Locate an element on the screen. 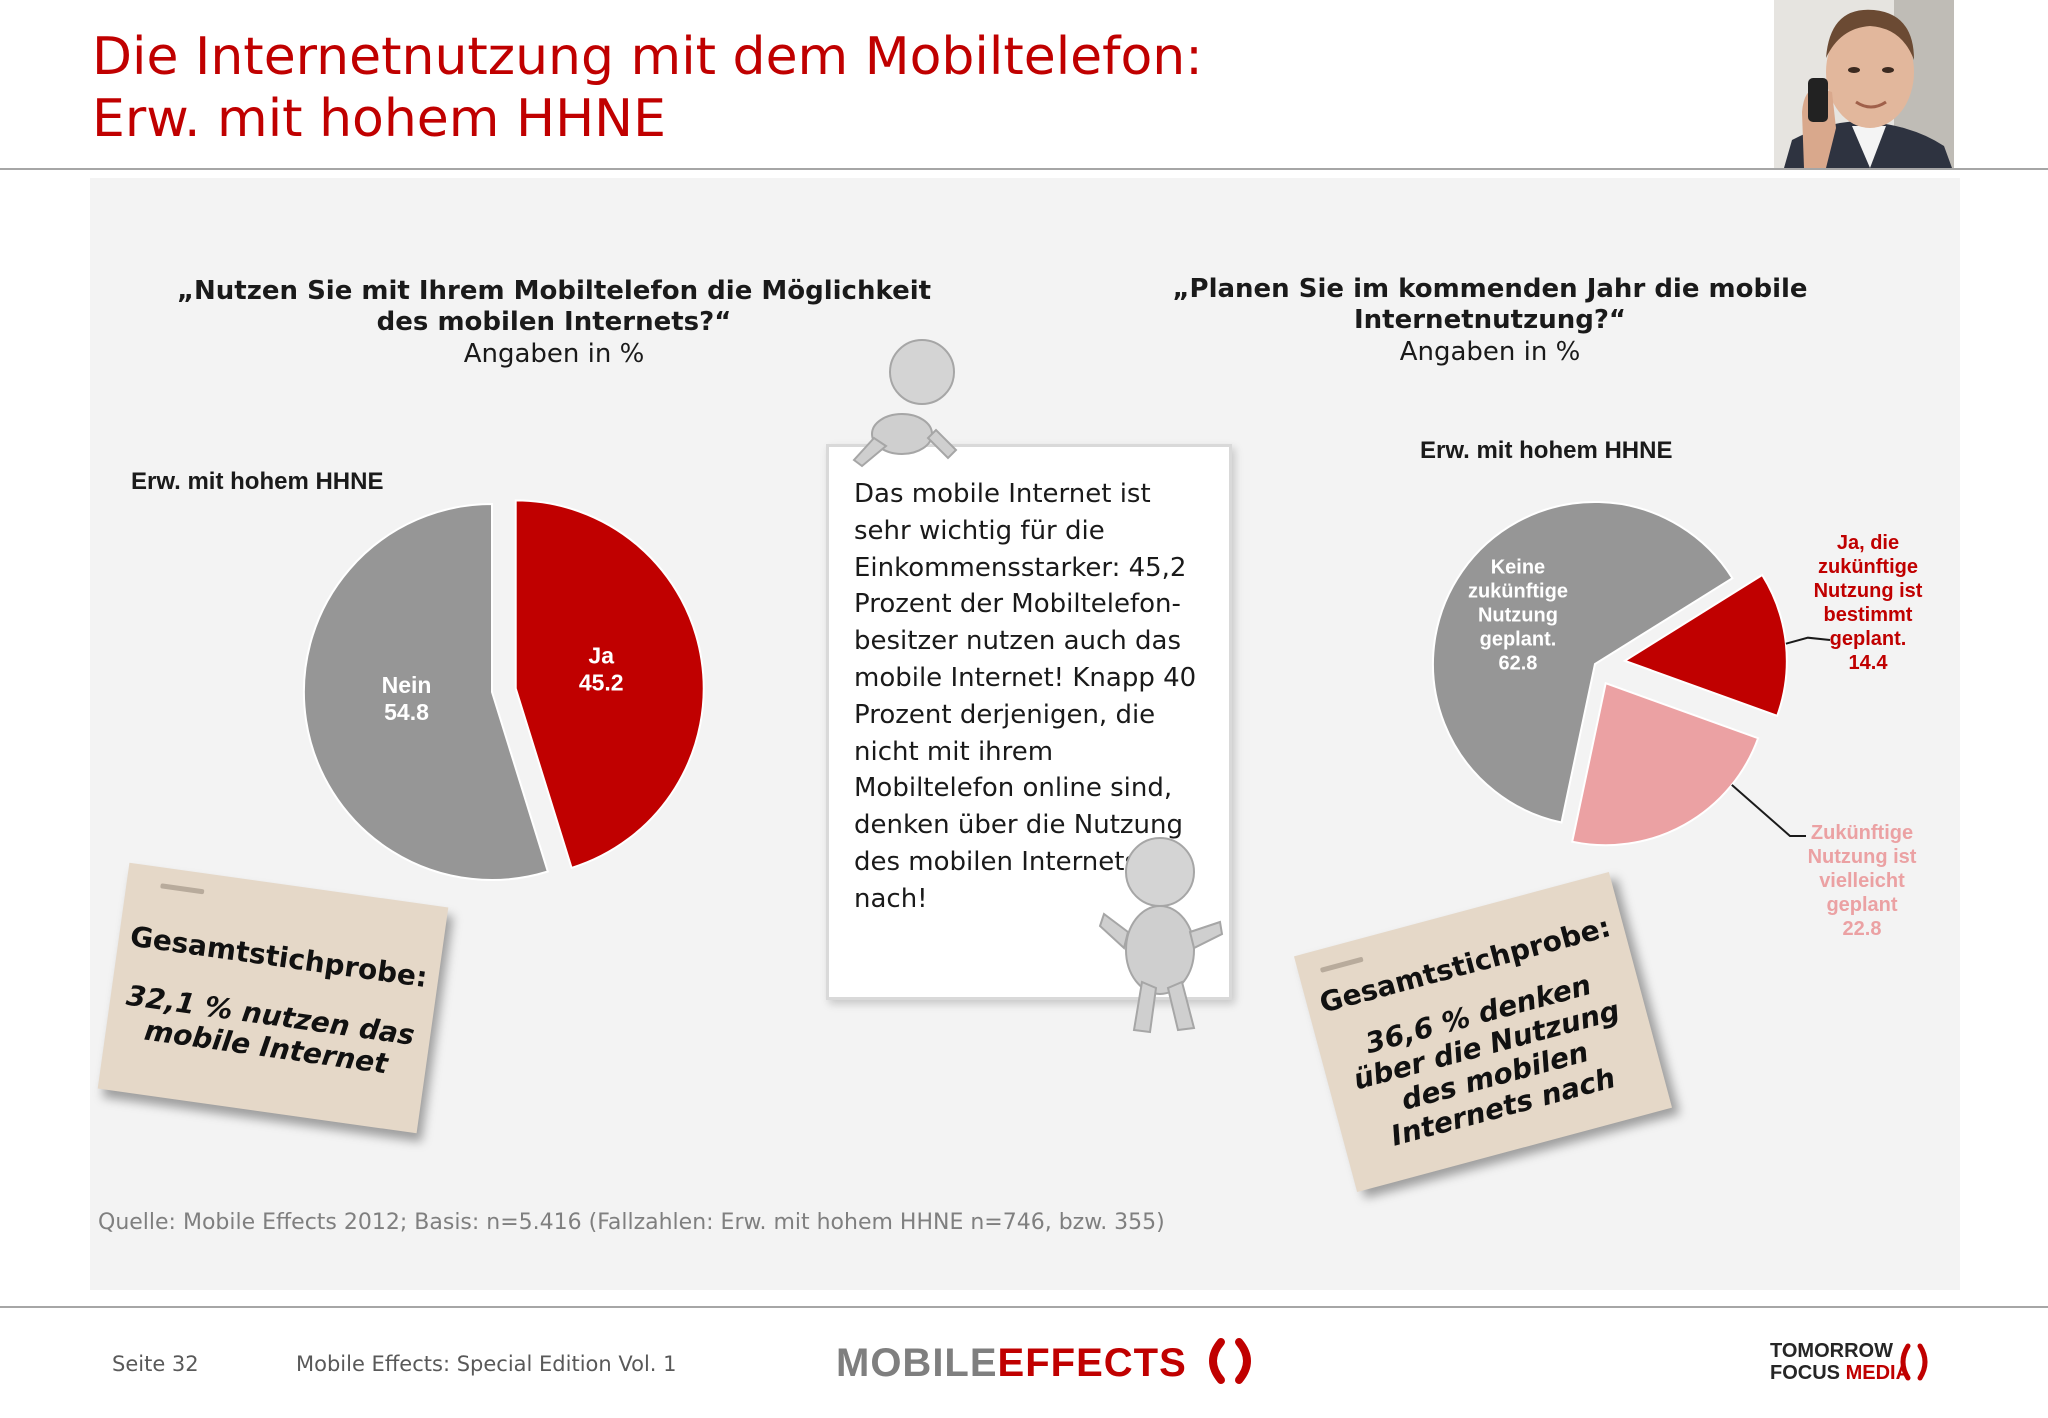 The image size is (2048, 1418). logo-focus-text: FOCUS is located at coordinates (1805, 1373).